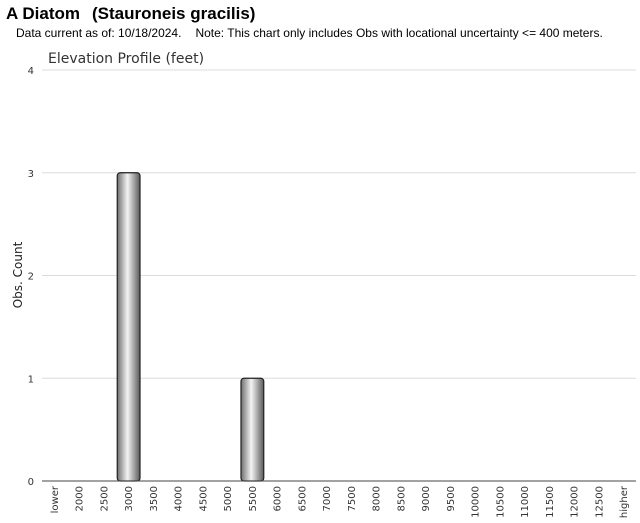 The image size is (640, 523). Describe the element at coordinates (80, 498) in the screenshot. I see `x-tick-label: 2000` at that location.